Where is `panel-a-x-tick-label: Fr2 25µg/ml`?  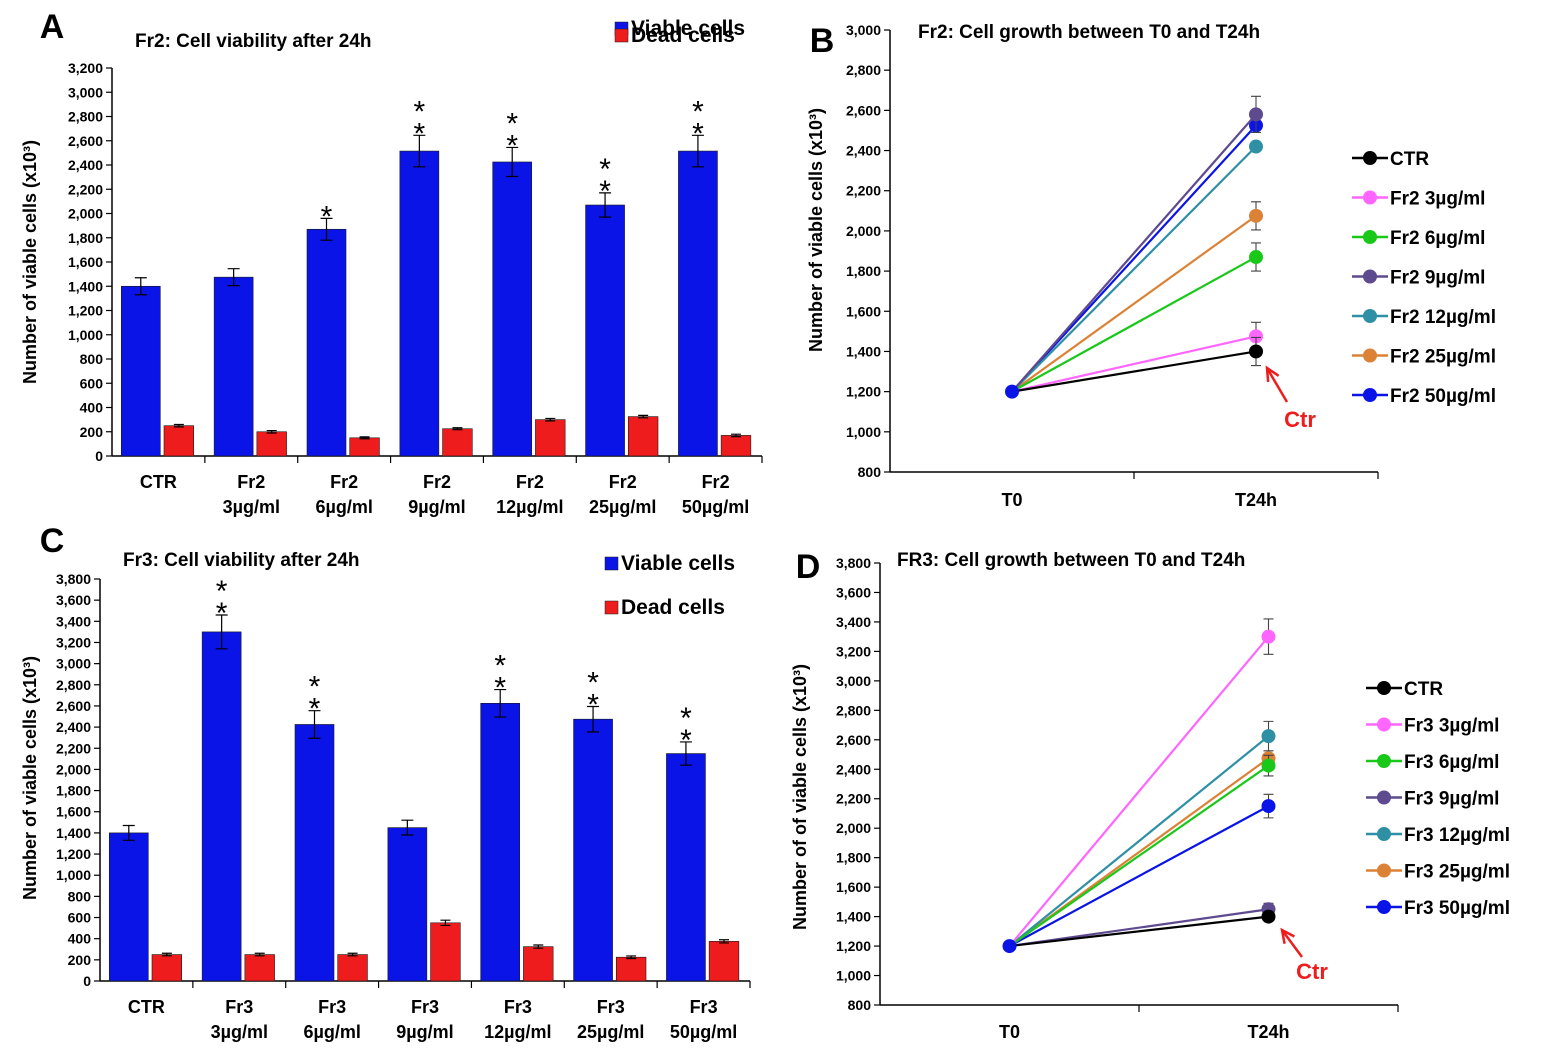 panel-a-x-tick-label: Fr2 25µg/ml is located at coordinates (622, 494).